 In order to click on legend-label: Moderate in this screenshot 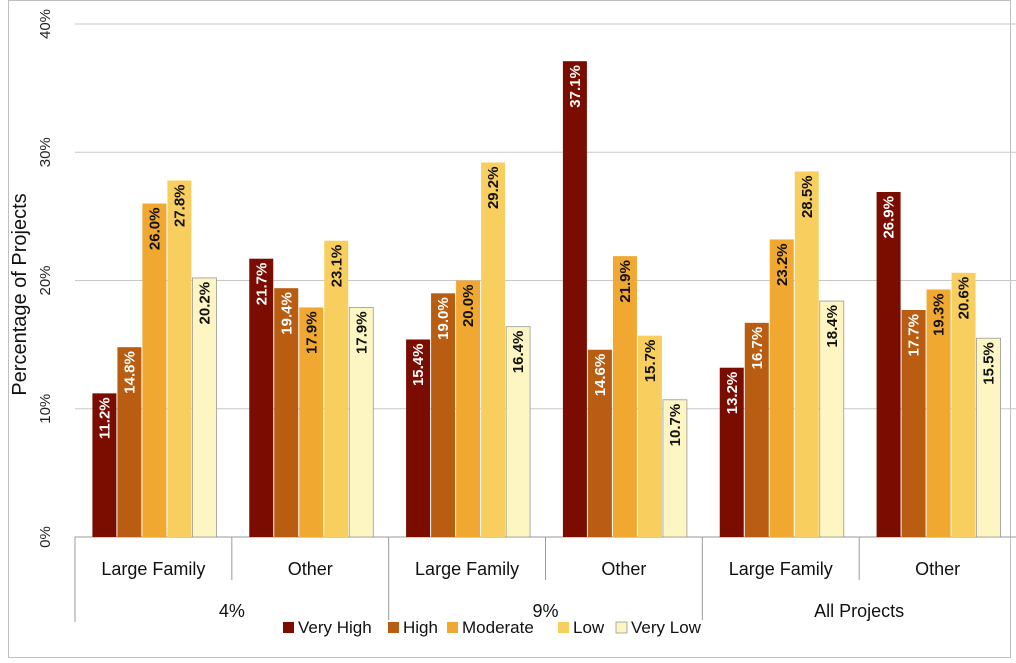, I will do `click(498, 627)`.